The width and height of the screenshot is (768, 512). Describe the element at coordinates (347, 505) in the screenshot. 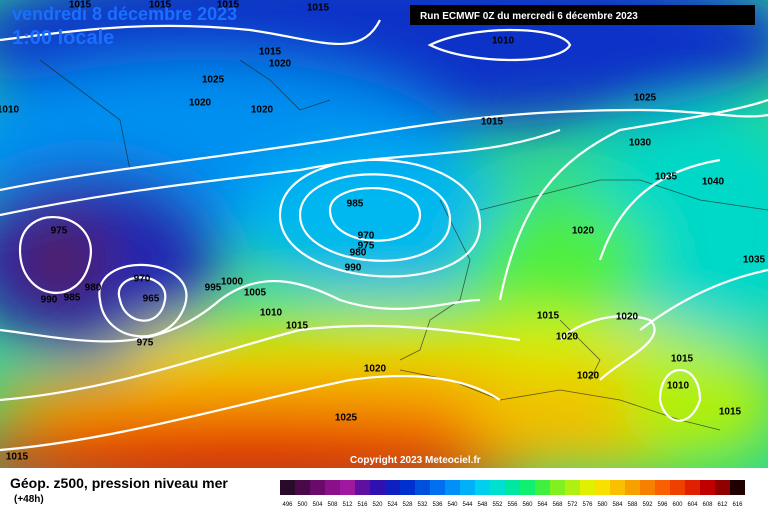

I see `legend-label: 512` at that location.